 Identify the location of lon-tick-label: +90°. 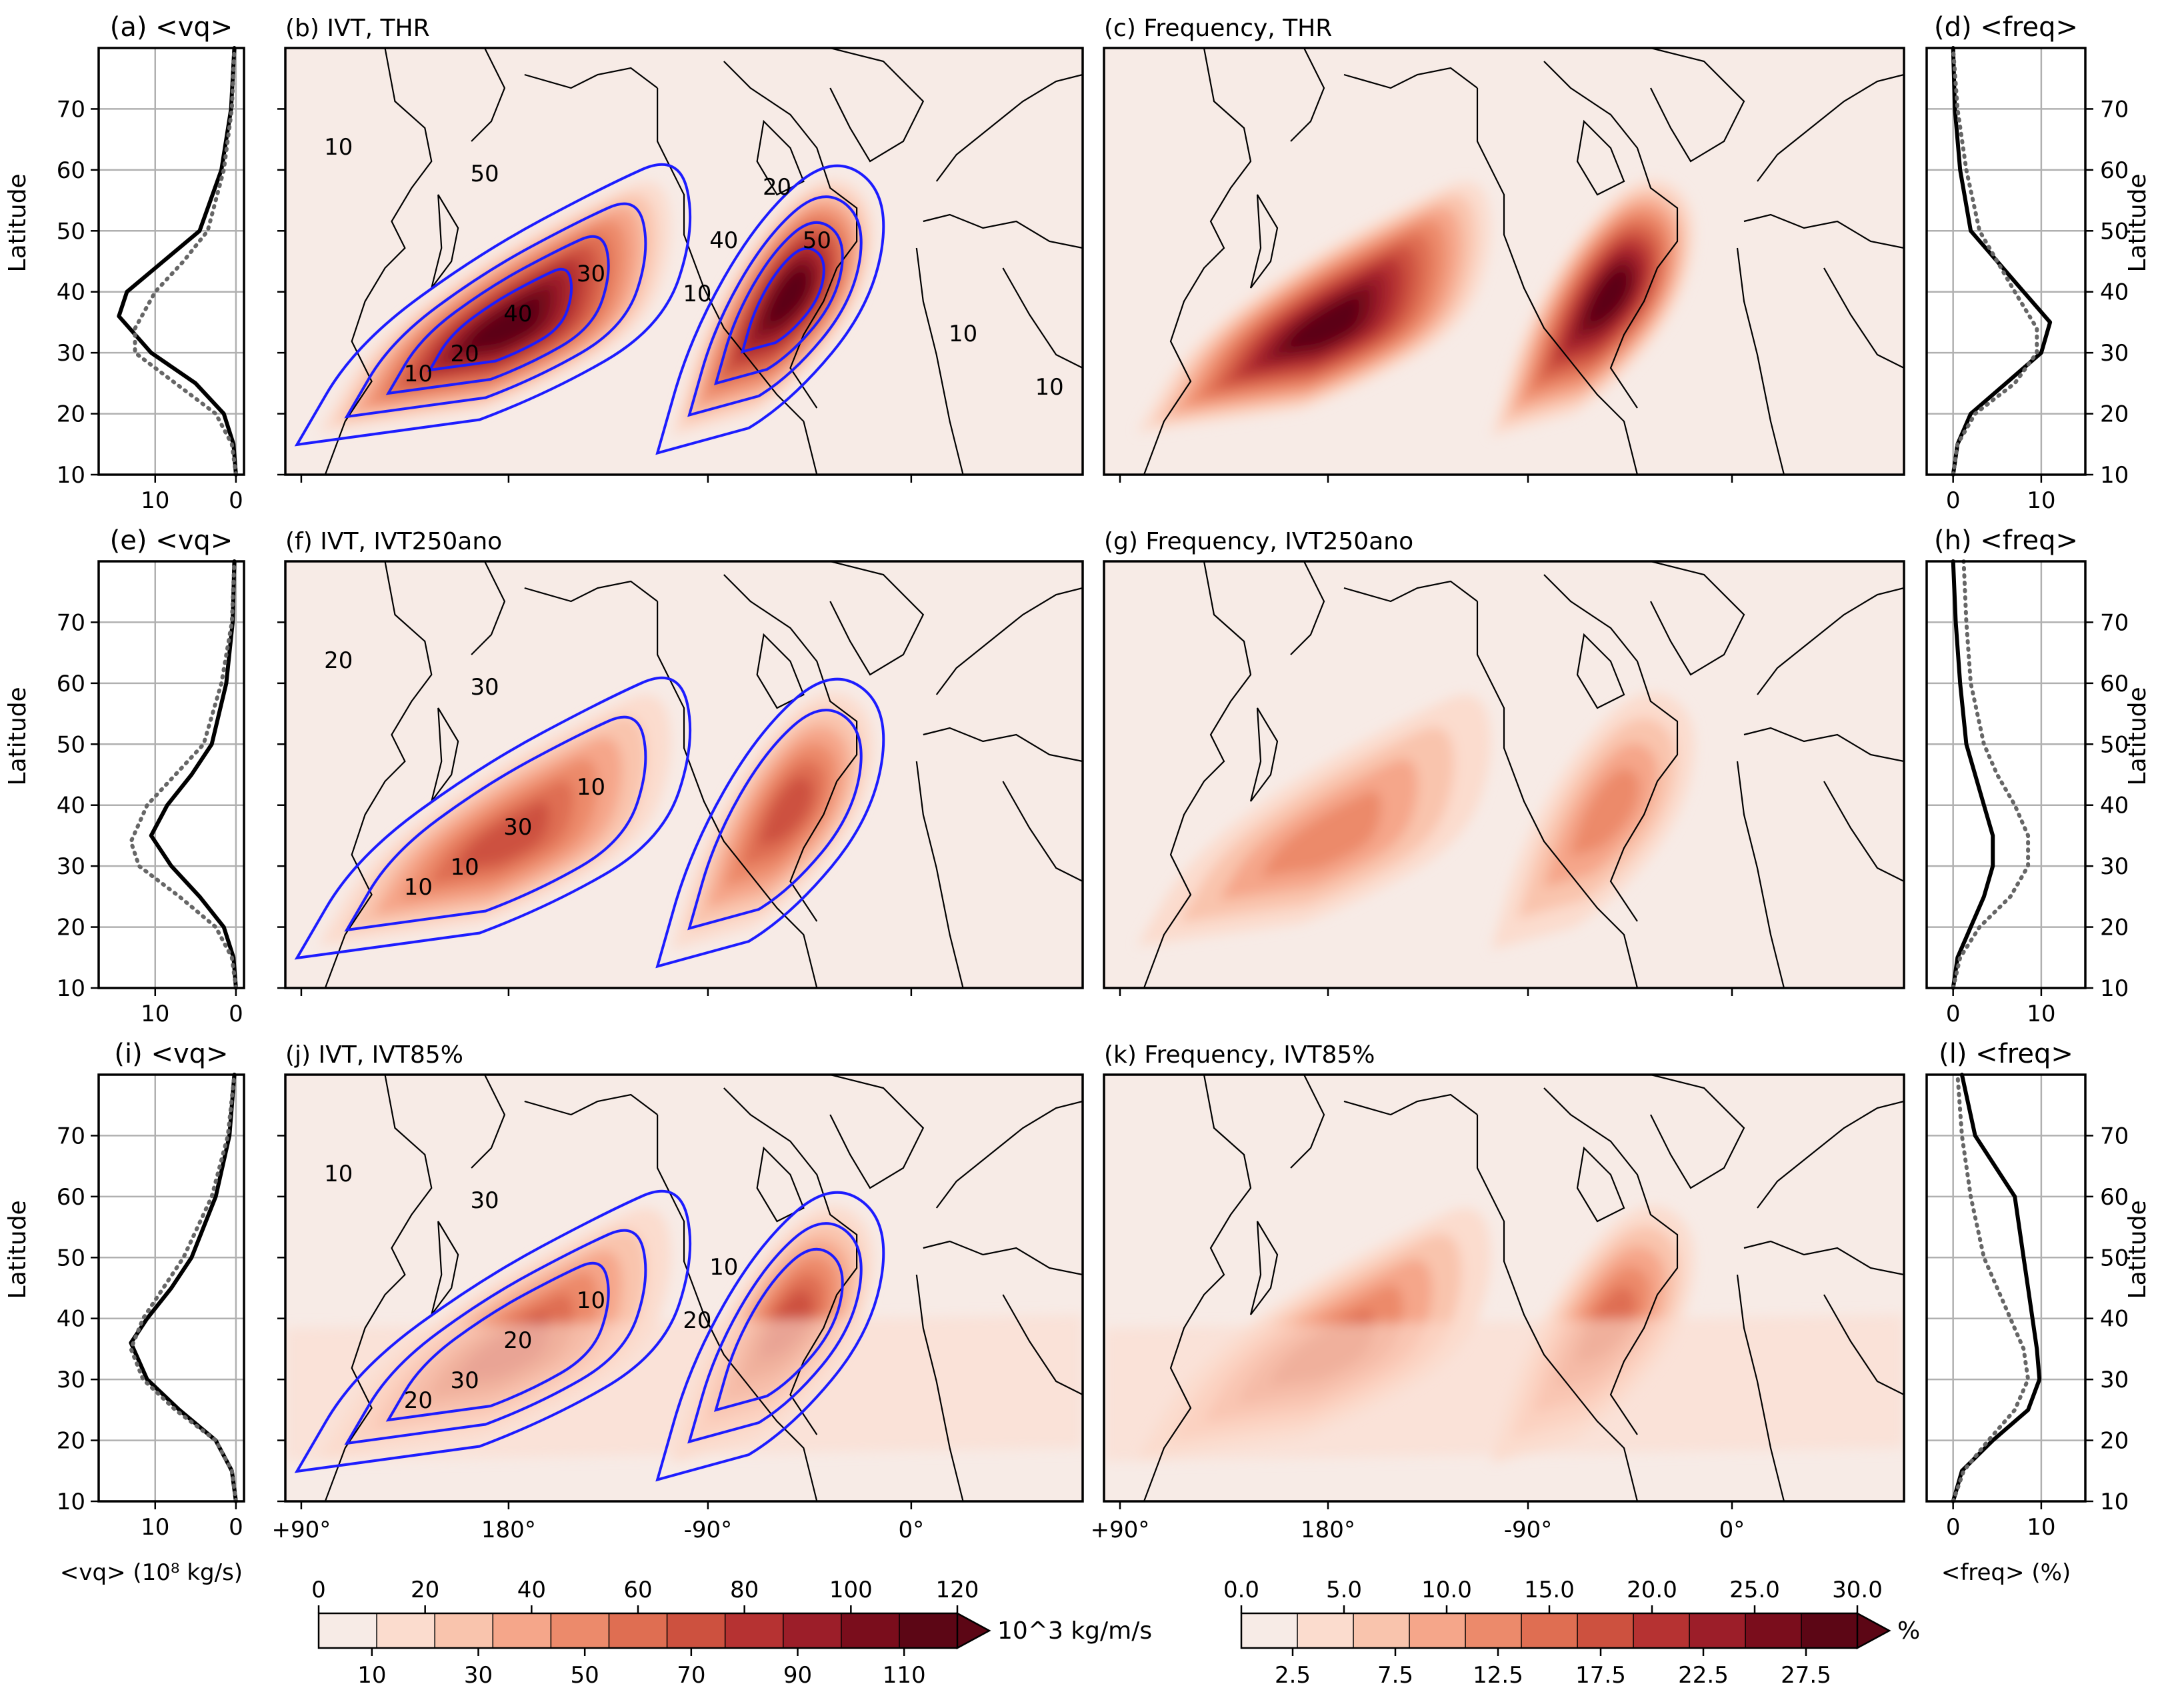
(301, 1530).